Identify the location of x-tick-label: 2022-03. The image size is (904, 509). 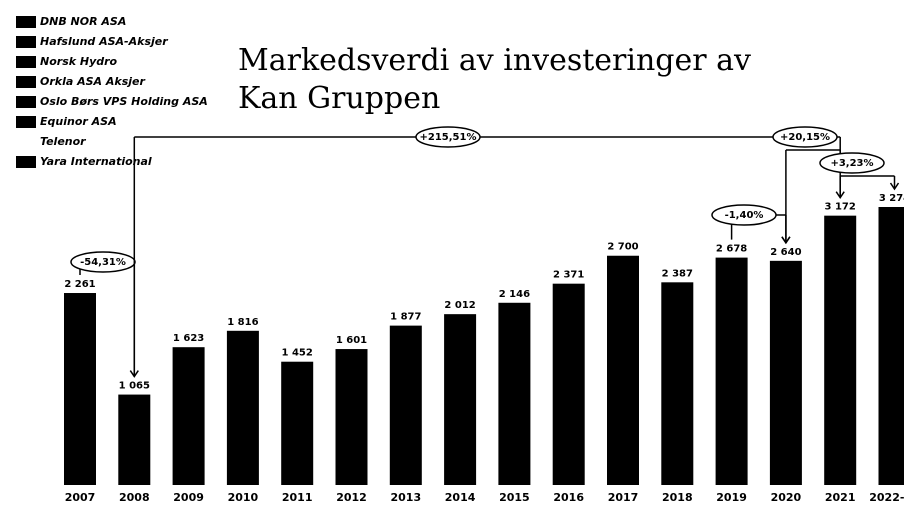
(886, 497).